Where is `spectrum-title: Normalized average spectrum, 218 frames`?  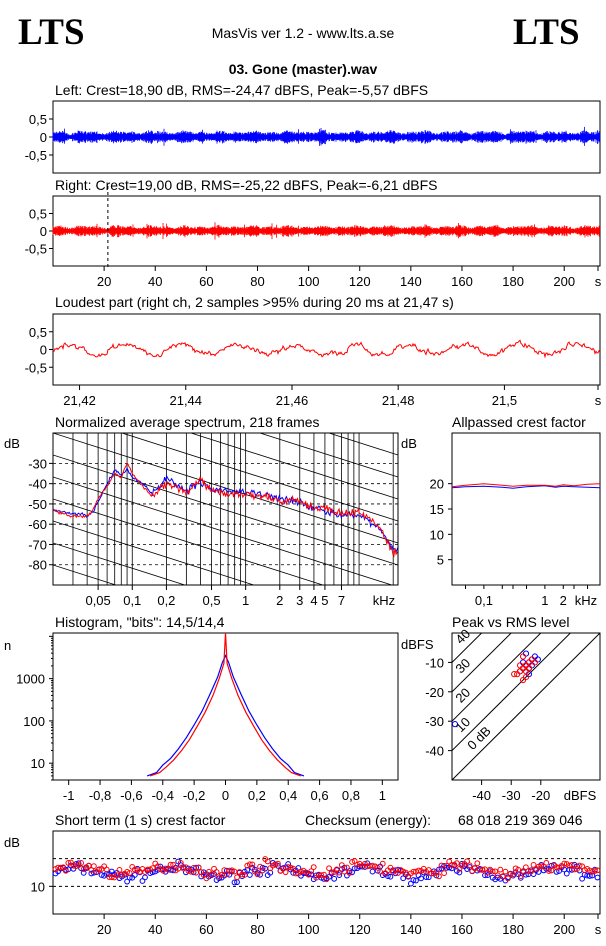
spectrum-title: Normalized average spectrum, 218 frames is located at coordinates (187, 422).